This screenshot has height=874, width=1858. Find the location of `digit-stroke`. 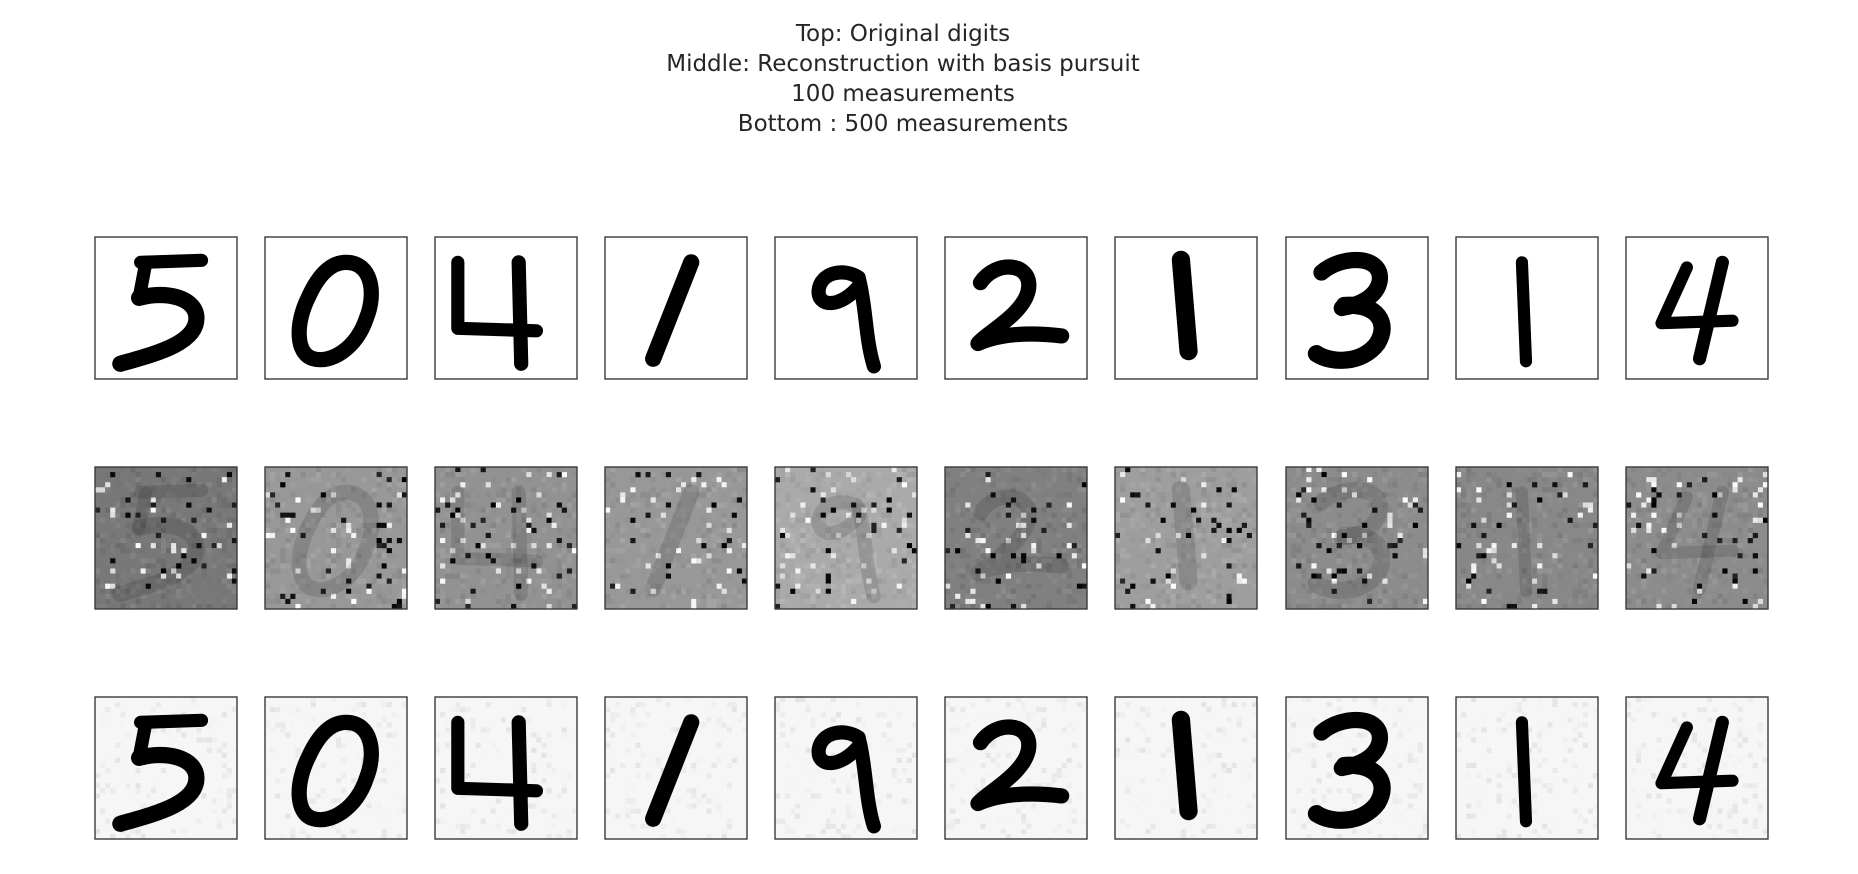

digit-stroke is located at coordinates (672, 540).